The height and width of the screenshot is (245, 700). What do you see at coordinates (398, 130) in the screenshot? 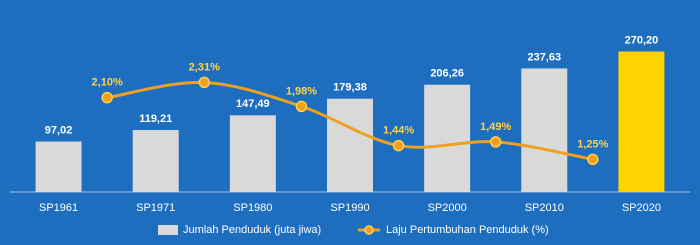
I see `line-value-label: 1,44%` at bounding box center [398, 130].